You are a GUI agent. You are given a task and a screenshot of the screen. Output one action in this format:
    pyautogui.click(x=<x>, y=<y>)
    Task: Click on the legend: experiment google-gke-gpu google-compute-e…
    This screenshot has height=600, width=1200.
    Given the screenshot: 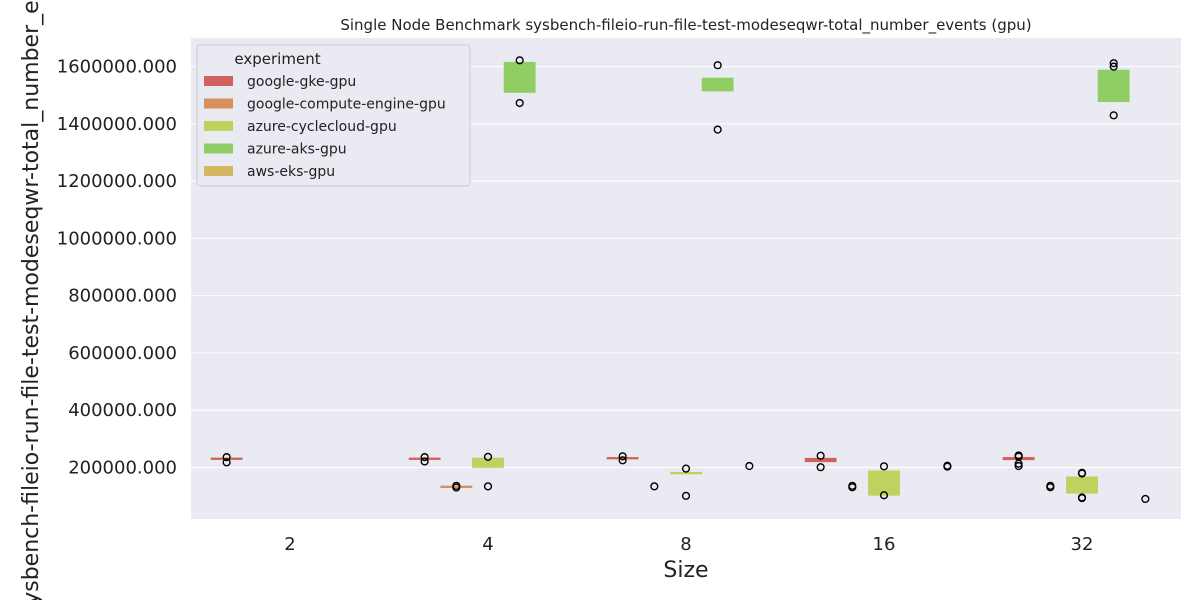 What is the action you would take?
    pyautogui.click(x=333, y=115)
    